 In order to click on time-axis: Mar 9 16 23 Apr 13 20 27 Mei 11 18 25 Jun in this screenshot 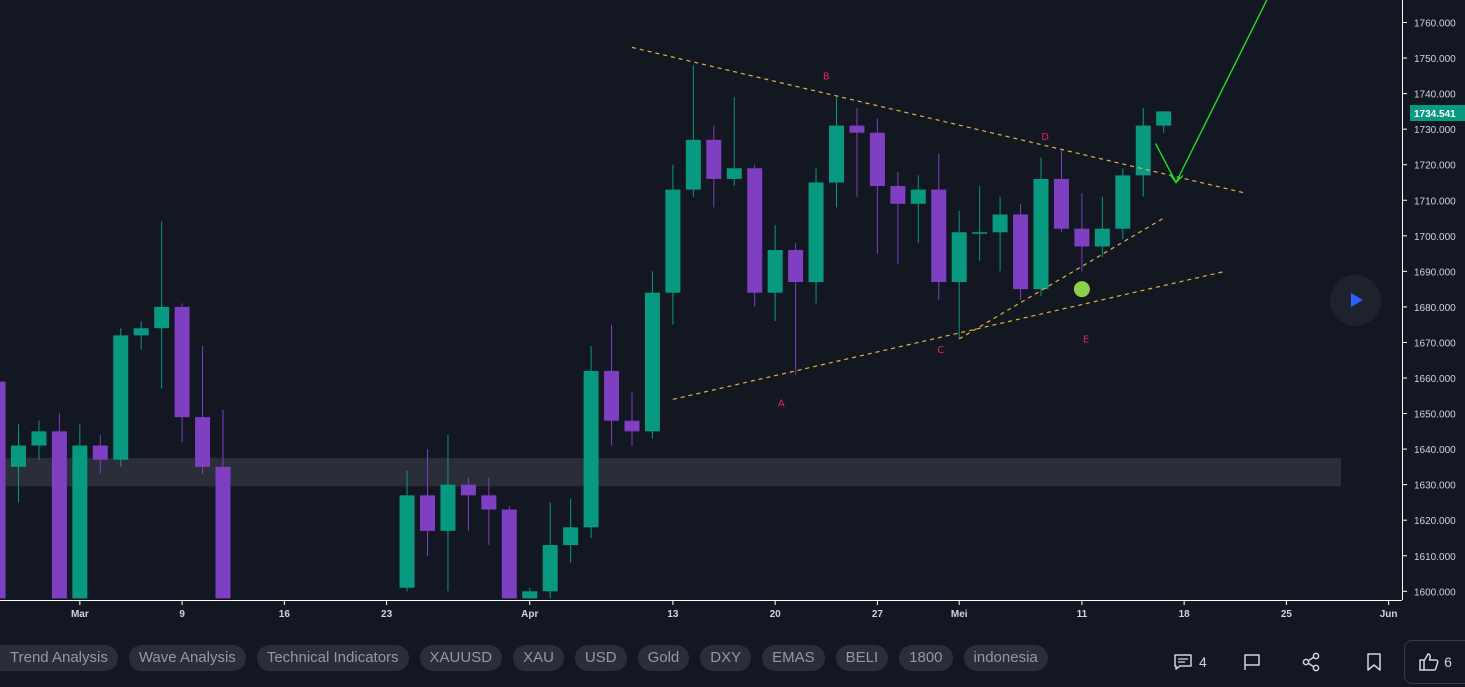, I will do `click(734, 610)`.